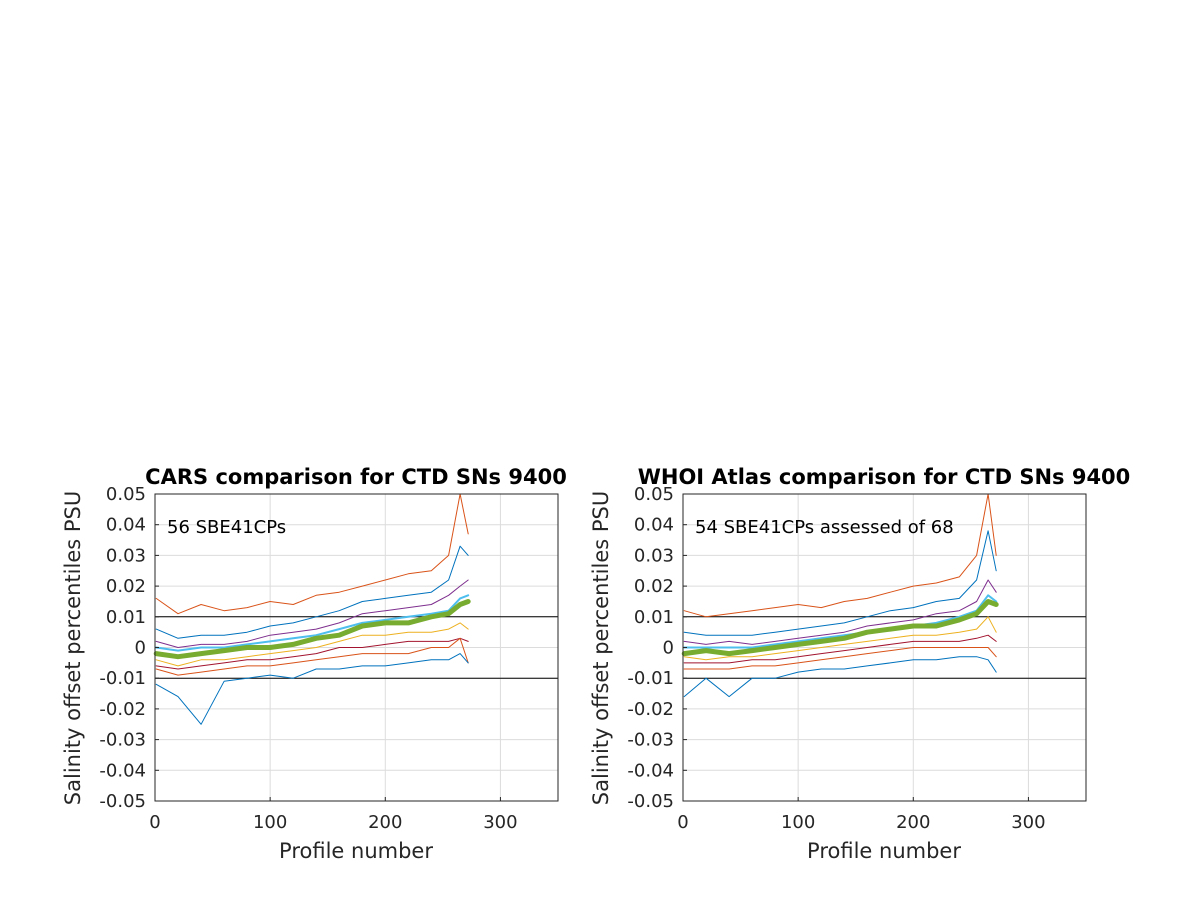 This screenshot has height=900, width=1200. Describe the element at coordinates (884, 477) in the screenshot. I see `panel-title: WHOI Atlas comparison for CTD SNs 9400` at that location.